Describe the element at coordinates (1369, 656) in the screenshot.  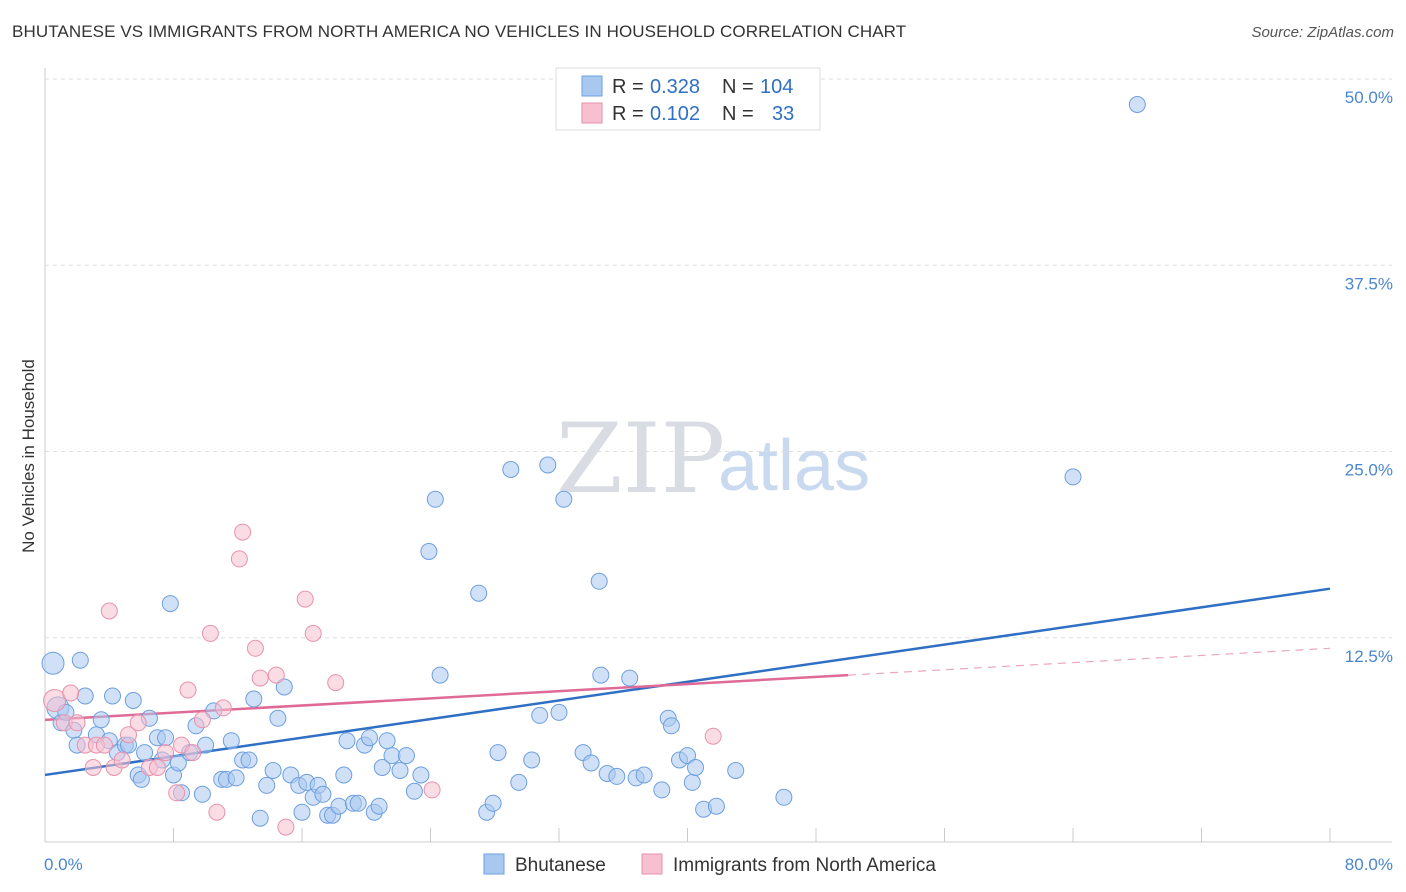
I see `y-tick-label: 12.5%` at that location.